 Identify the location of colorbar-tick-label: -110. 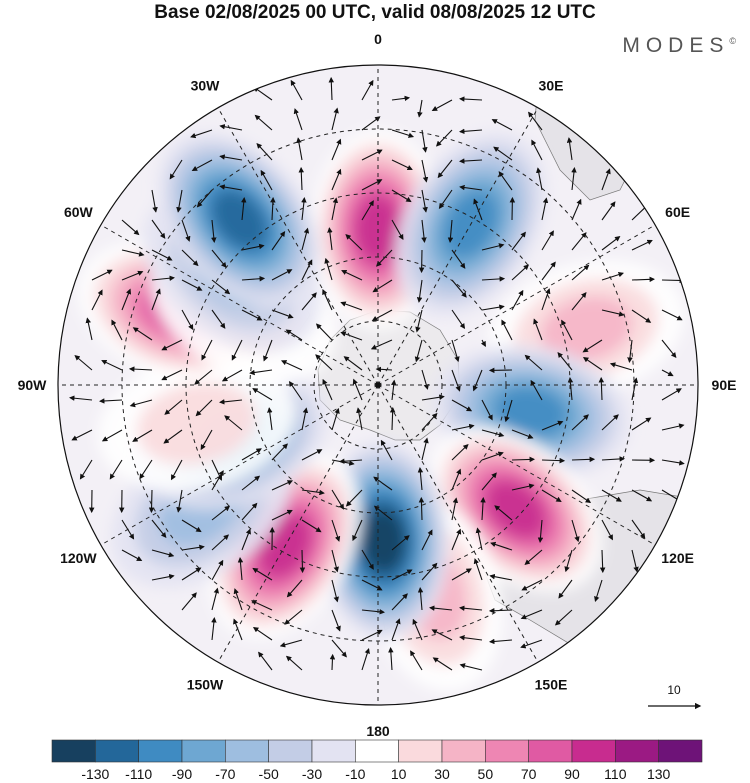
(138, 774).